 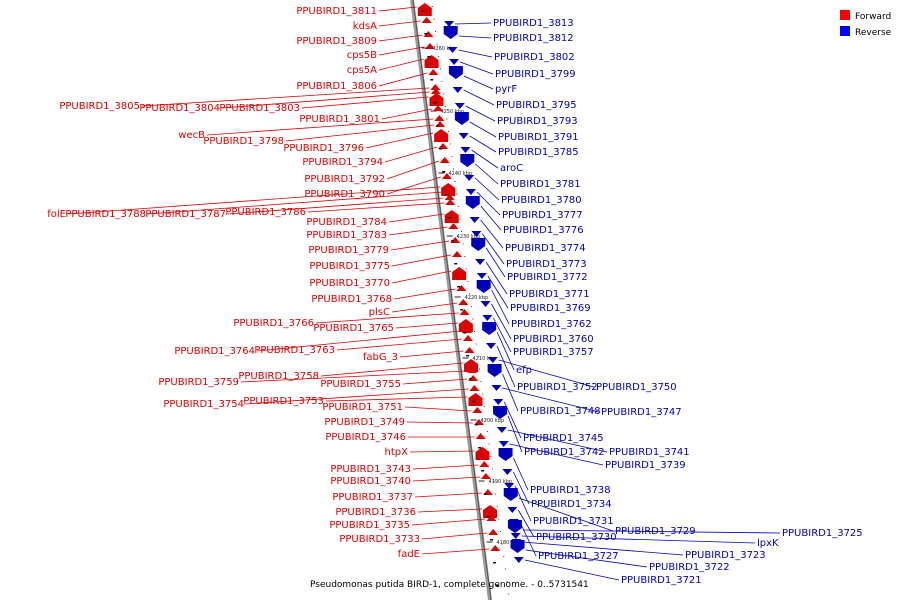 What do you see at coordinates (511, 168) in the screenshot?
I see `reverse-gene-label: aroC` at bounding box center [511, 168].